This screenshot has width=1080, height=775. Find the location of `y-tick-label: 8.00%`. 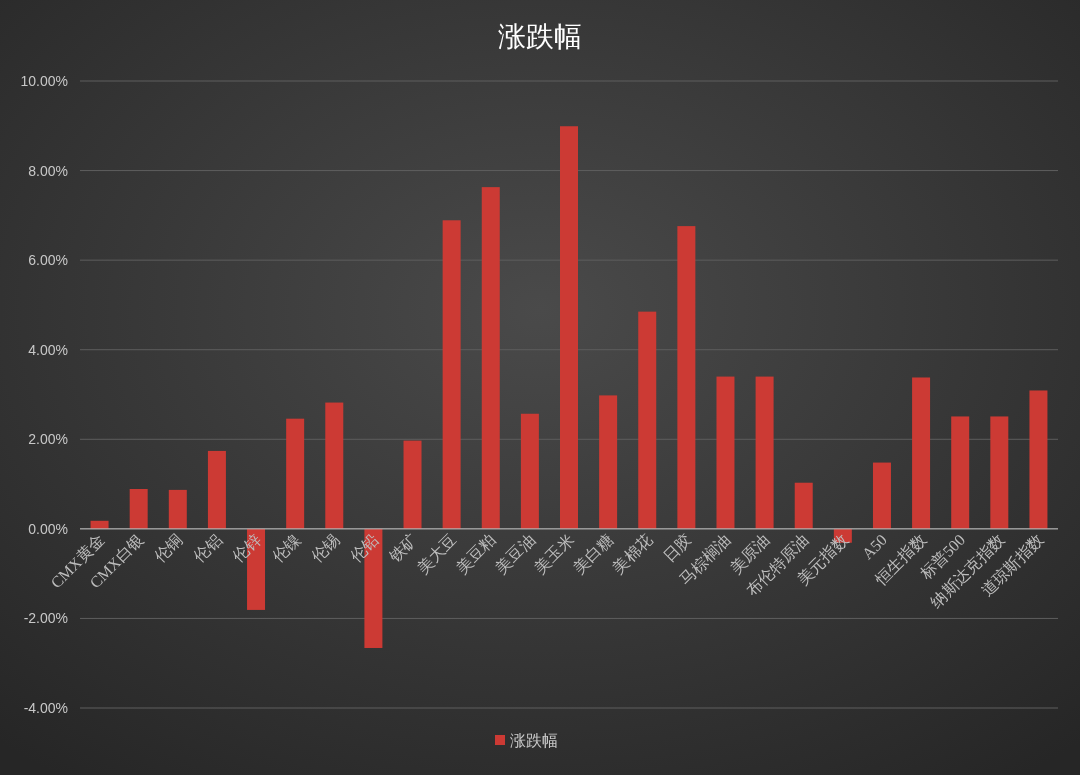

y-tick-label: 8.00% is located at coordinates (48, 170).